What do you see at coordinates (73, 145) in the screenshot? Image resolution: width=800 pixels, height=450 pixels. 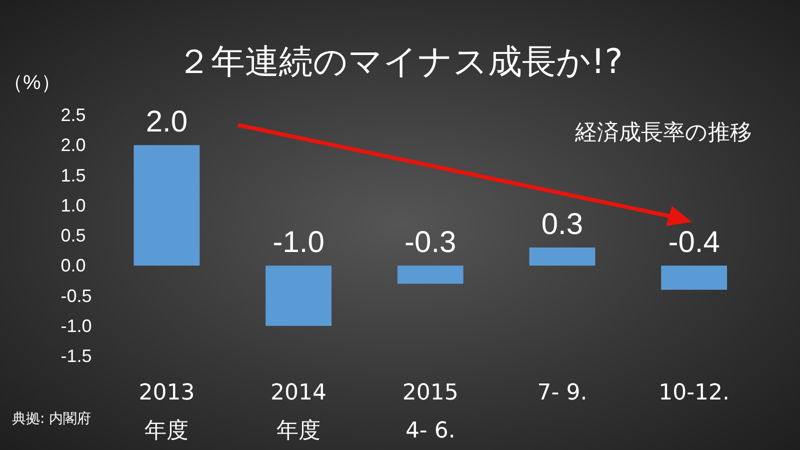 I see `y-tick-label: 2.0` at bounding box center [73, 145].